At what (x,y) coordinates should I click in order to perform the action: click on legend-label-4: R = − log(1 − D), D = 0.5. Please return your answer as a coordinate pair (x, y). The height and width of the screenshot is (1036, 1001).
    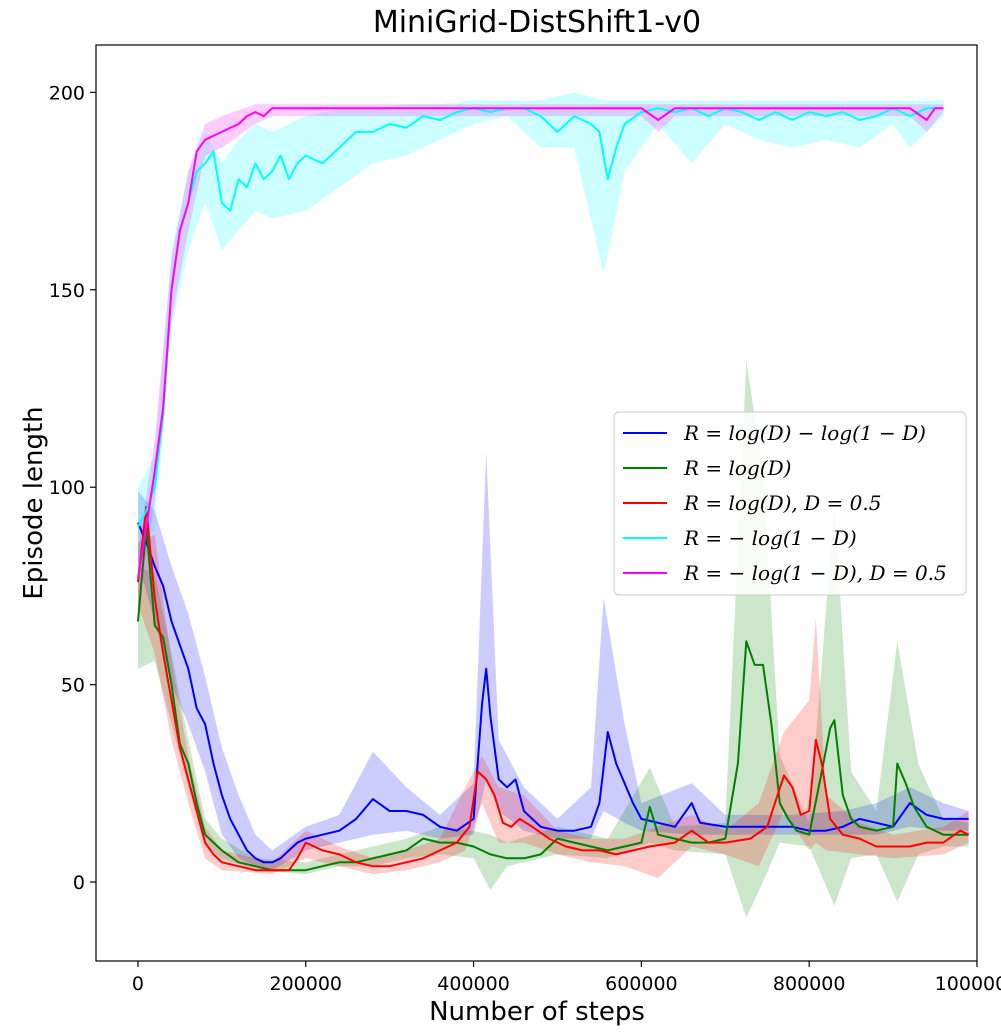
    Looking at the image, I should click on (815, 573).